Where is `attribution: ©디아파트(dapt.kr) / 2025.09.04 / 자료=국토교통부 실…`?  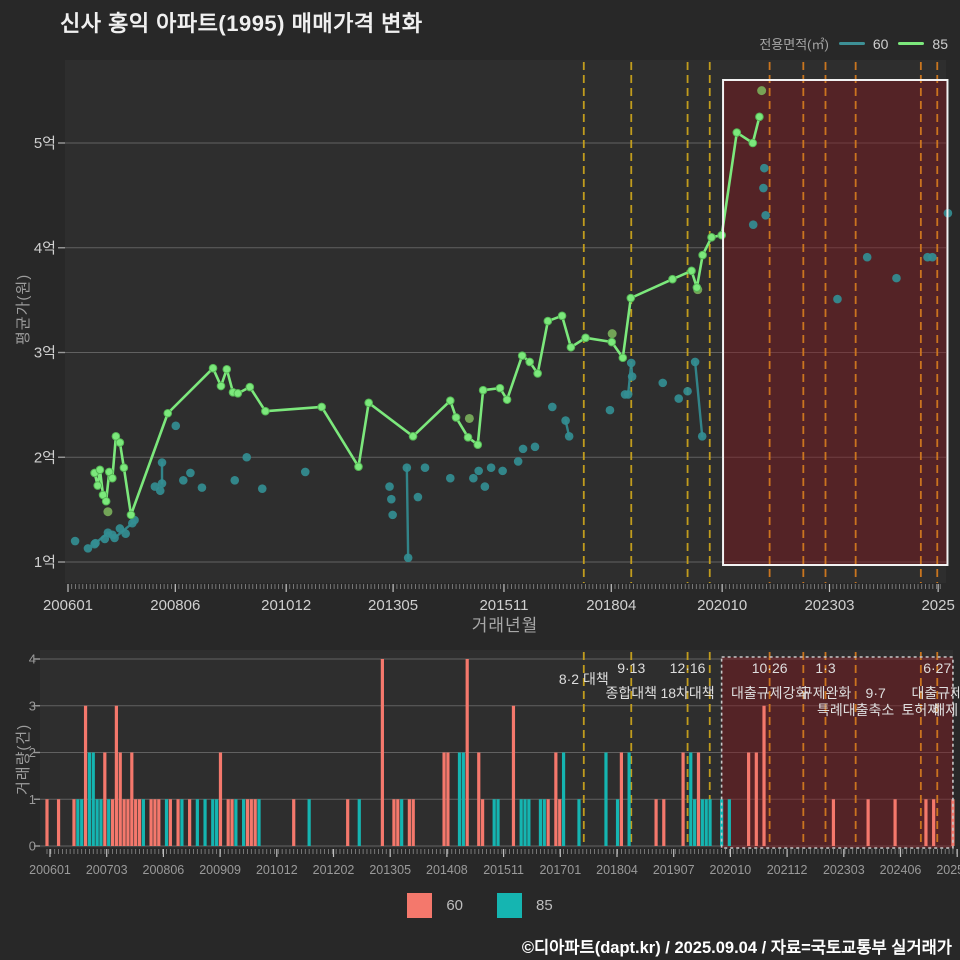 attribution: ©디아파트(dapt.kr) / 2025.09.04 / 자료=국토교통부 실… is located at coordinates (736, 948).